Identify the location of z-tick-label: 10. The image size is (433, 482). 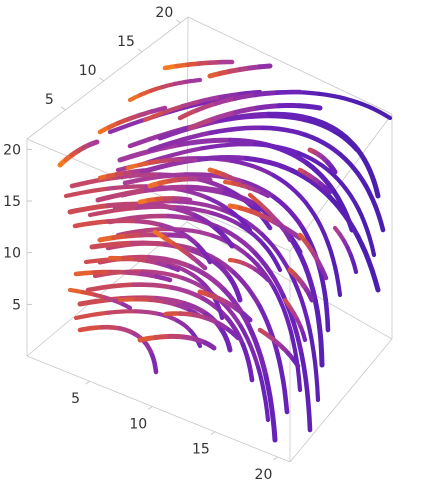
(12, 254).